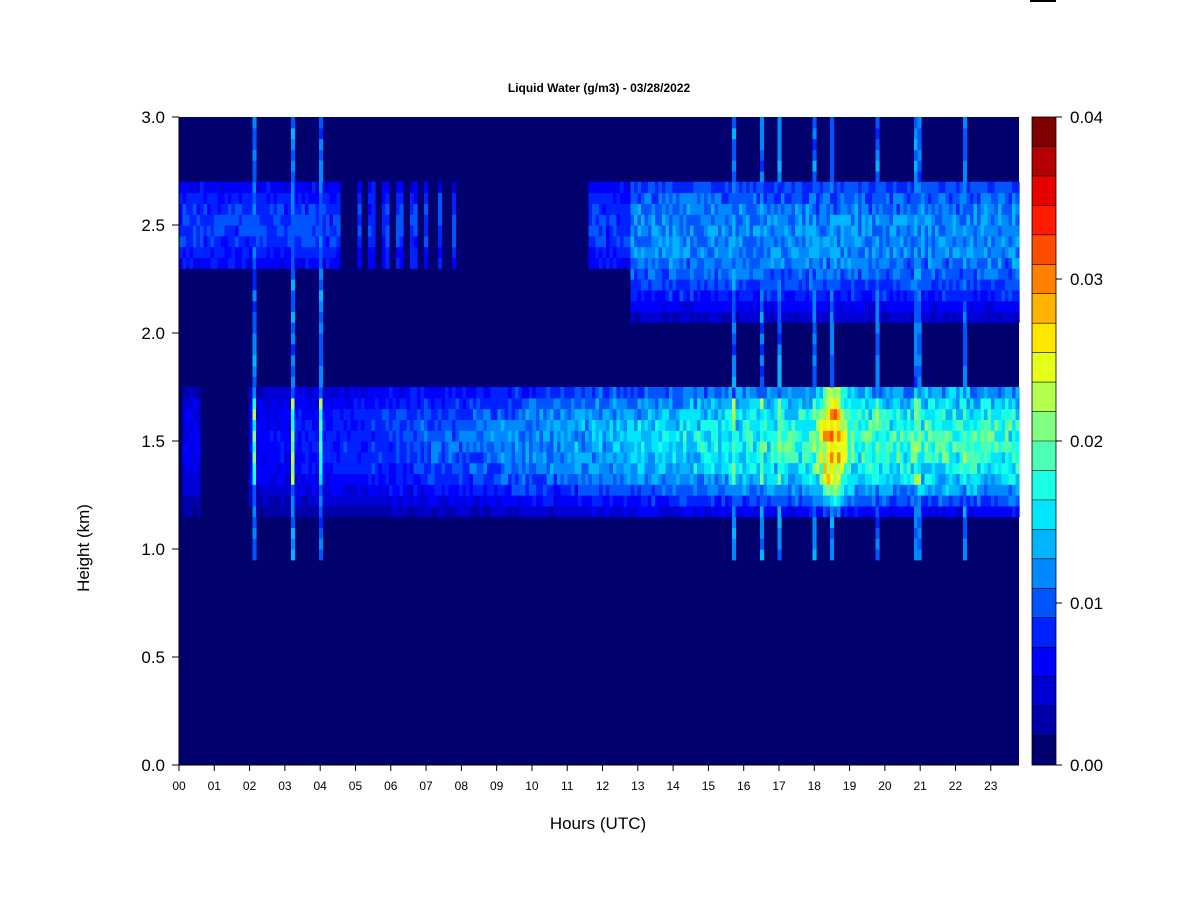 The image size is (1200, 900). I want to click on y-tick-label: 2.0, so click(153, 333).